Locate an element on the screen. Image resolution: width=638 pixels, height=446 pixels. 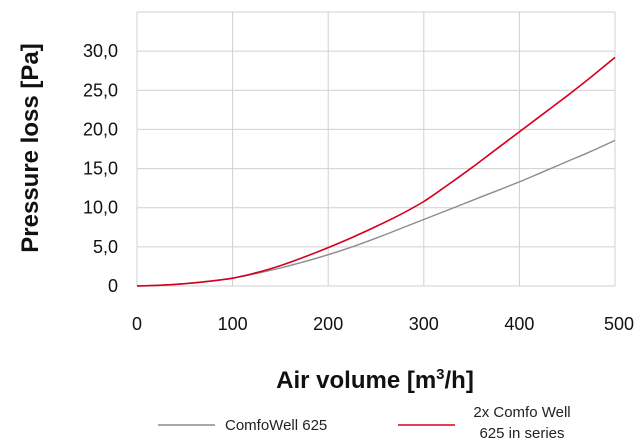
y-tick-label: 10,0 is located at coordinates (100, 208).